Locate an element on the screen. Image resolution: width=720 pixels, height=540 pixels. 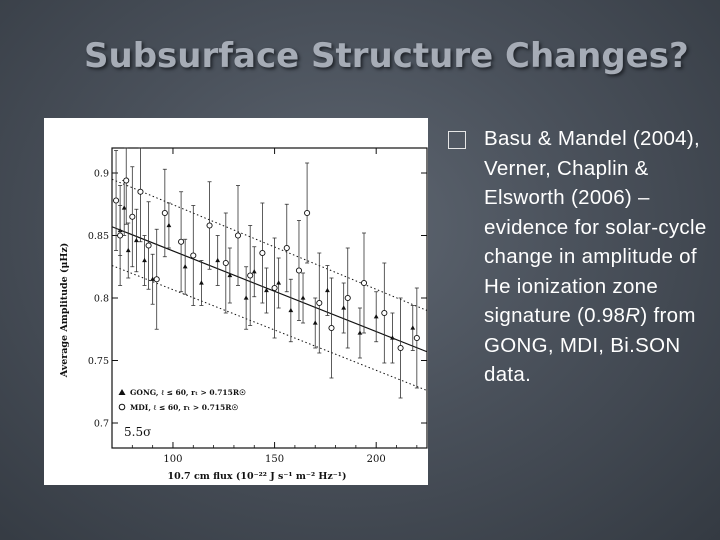
y-tick-label: 0.75 is located at coordinates (98, 361).